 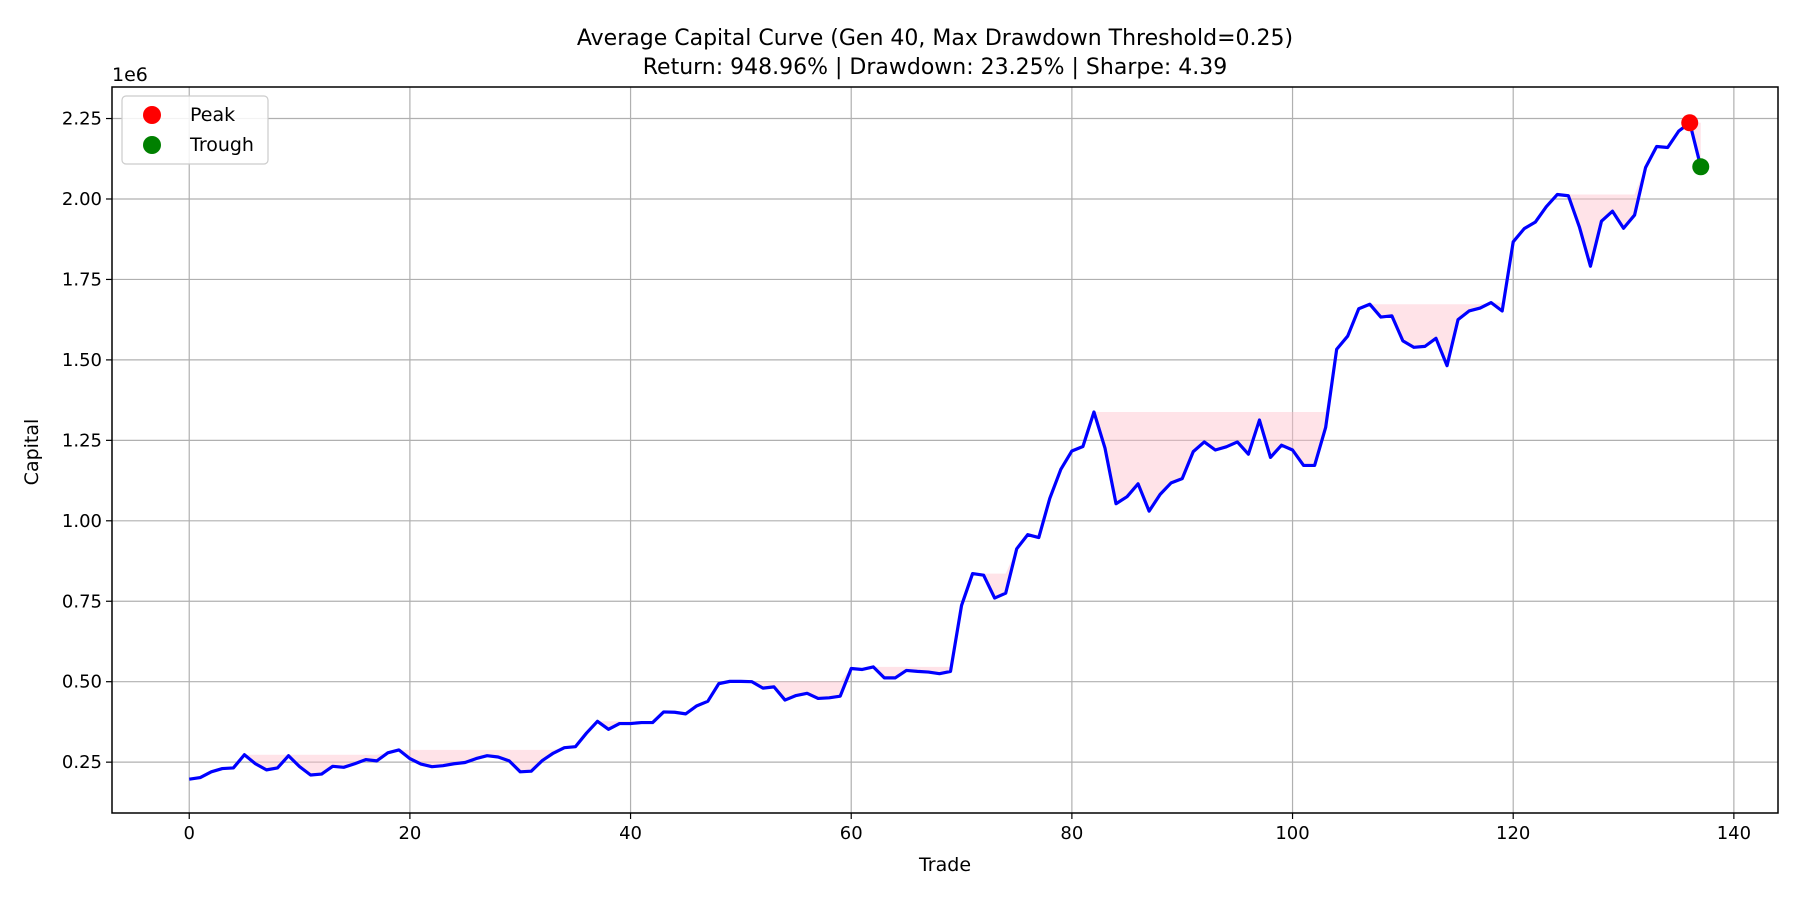 I want to click on peak-marker, so click(x=1690, y=123).